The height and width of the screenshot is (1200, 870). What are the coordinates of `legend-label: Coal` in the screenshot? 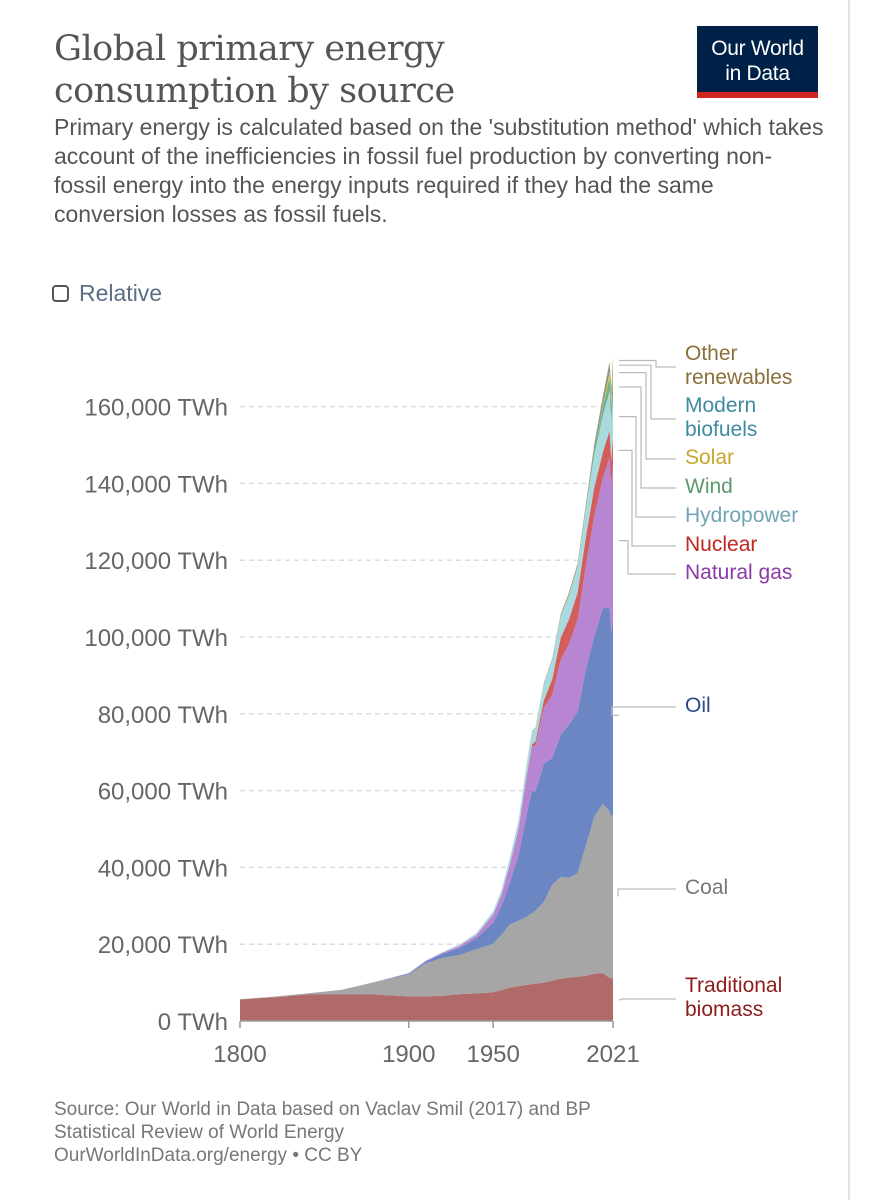 It's located at (706, 887).